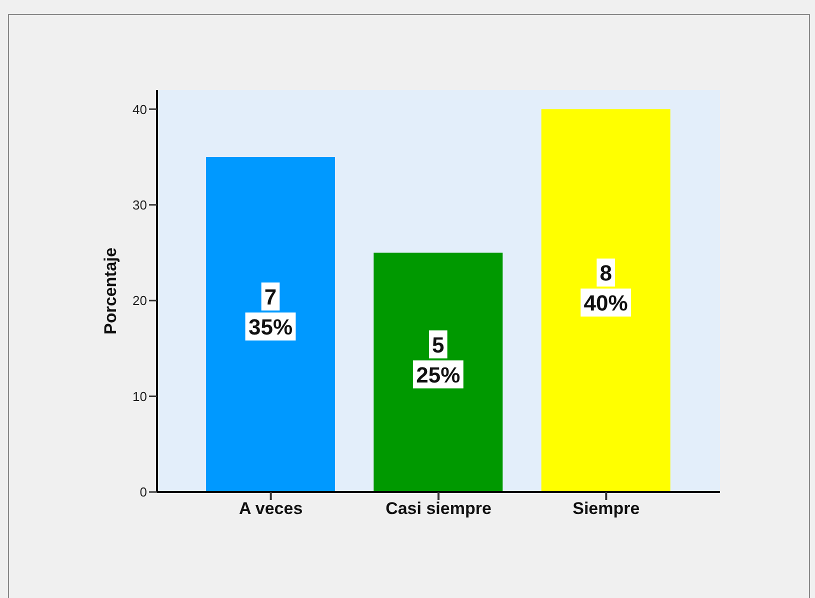 The width and height of the screenshot is (815, 598). Describe the element at coordinates (606, 288) in the screenshot. I see `data-label: 8 40%` at that location.